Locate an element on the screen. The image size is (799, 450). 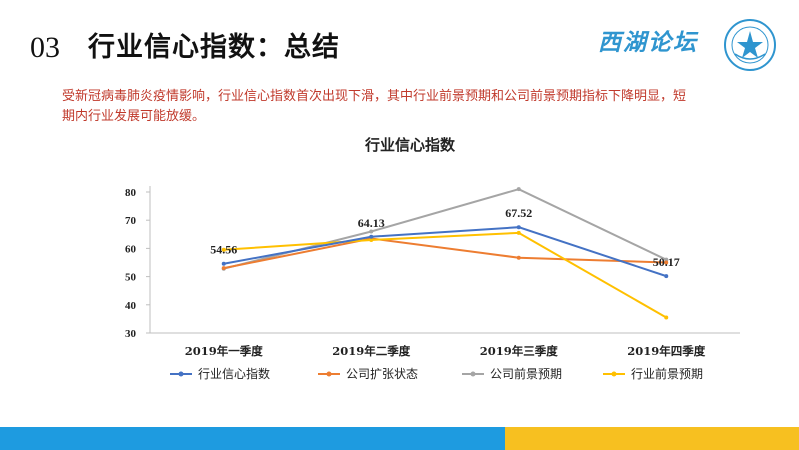
data-label: 50.17 is located at coordinates (666, 262).